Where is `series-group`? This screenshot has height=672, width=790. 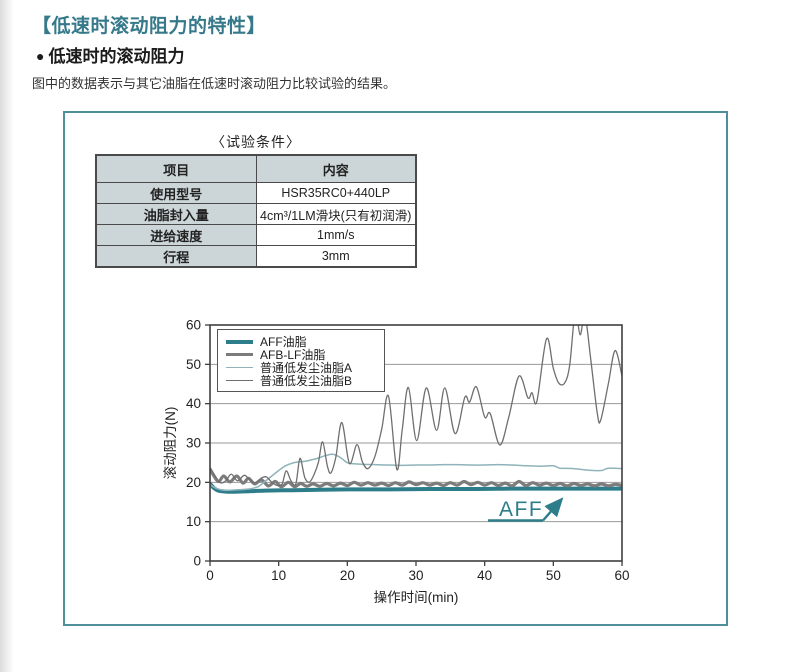 series-group is located at coordinates (416, 409).